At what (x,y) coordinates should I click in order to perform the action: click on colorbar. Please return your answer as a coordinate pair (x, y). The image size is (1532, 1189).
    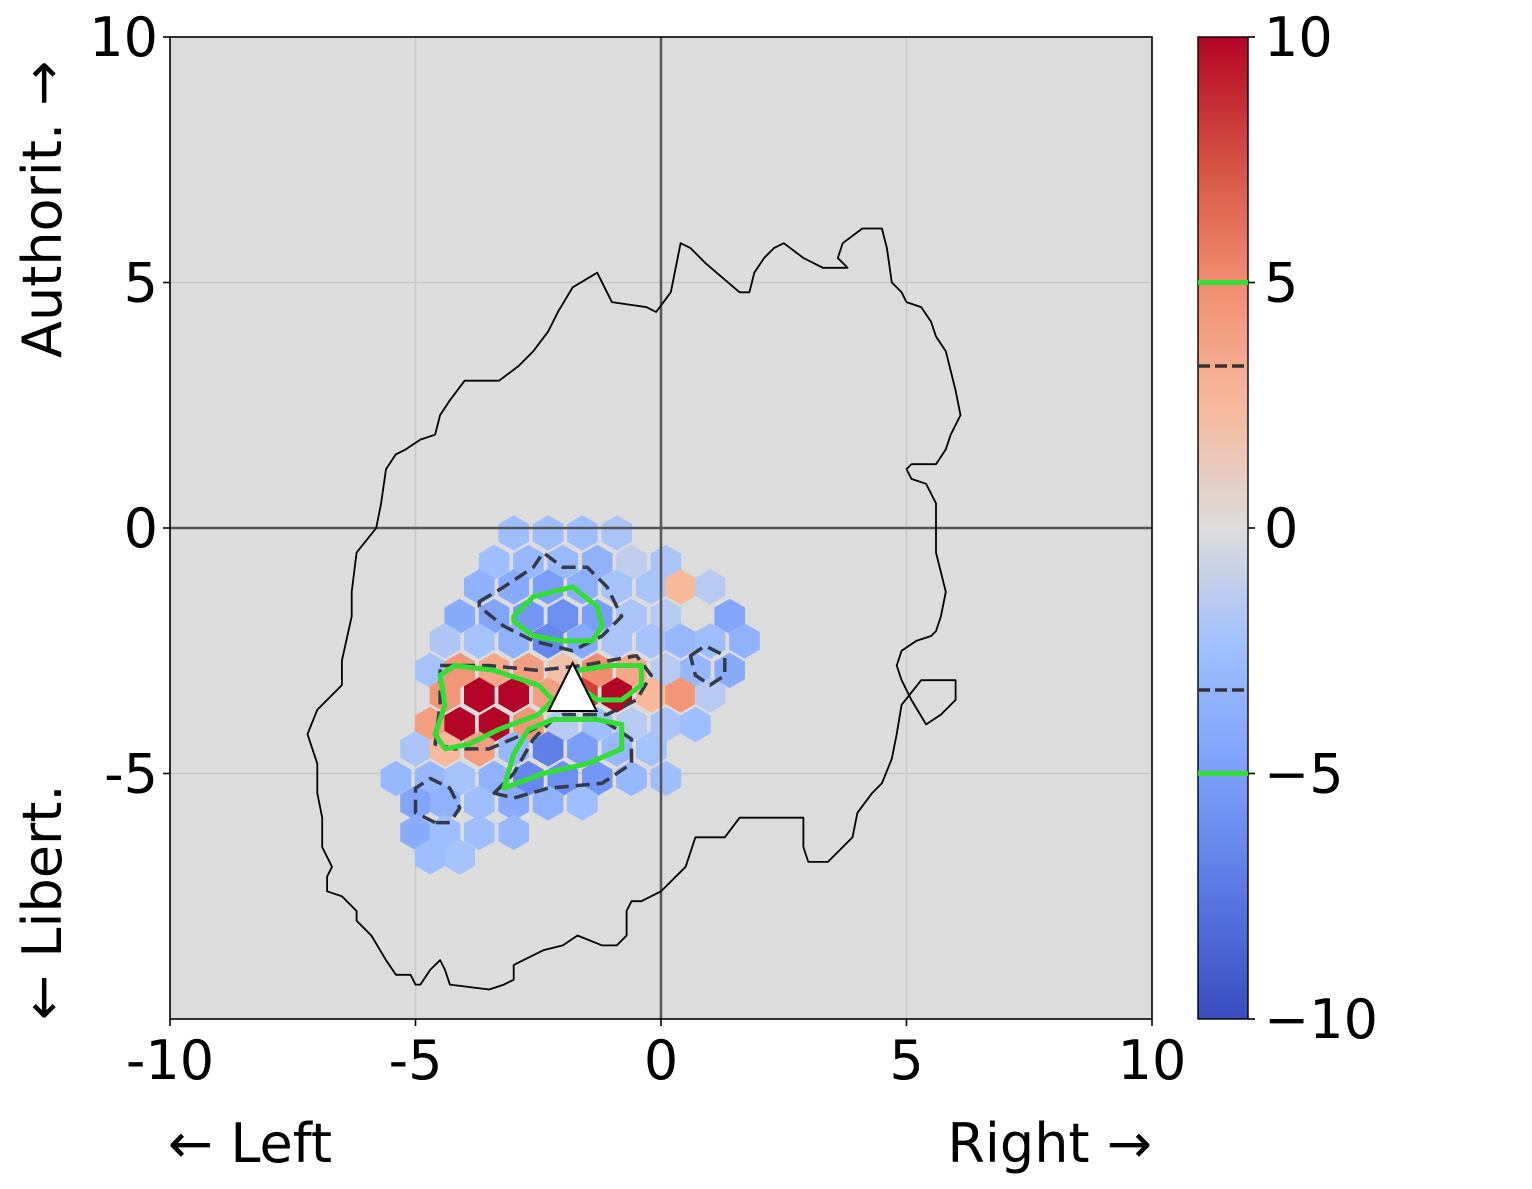
    Looking at the image, I should click on (1223, 528).